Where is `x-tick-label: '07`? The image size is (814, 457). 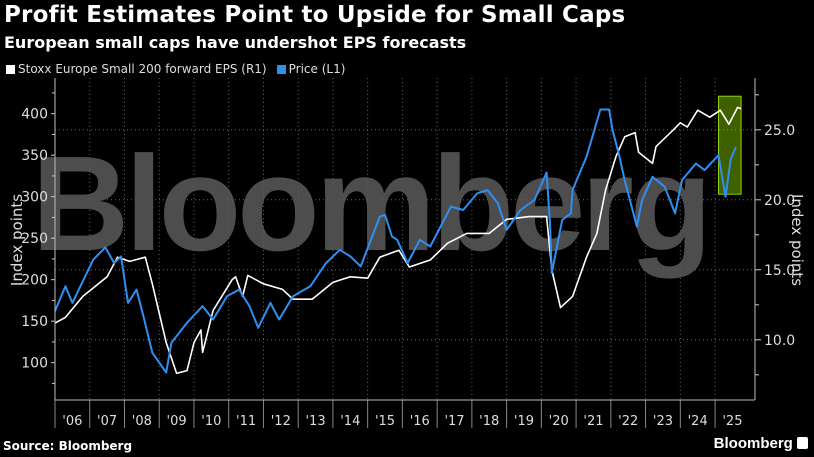 x-tick-label: '07 is located at coordinates (107, 421).